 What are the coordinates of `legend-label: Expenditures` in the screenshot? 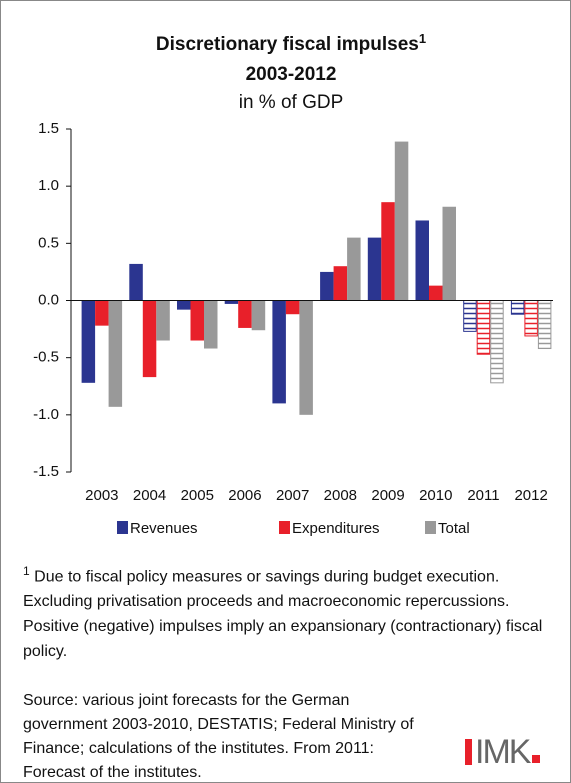 It's located at (336, 528).